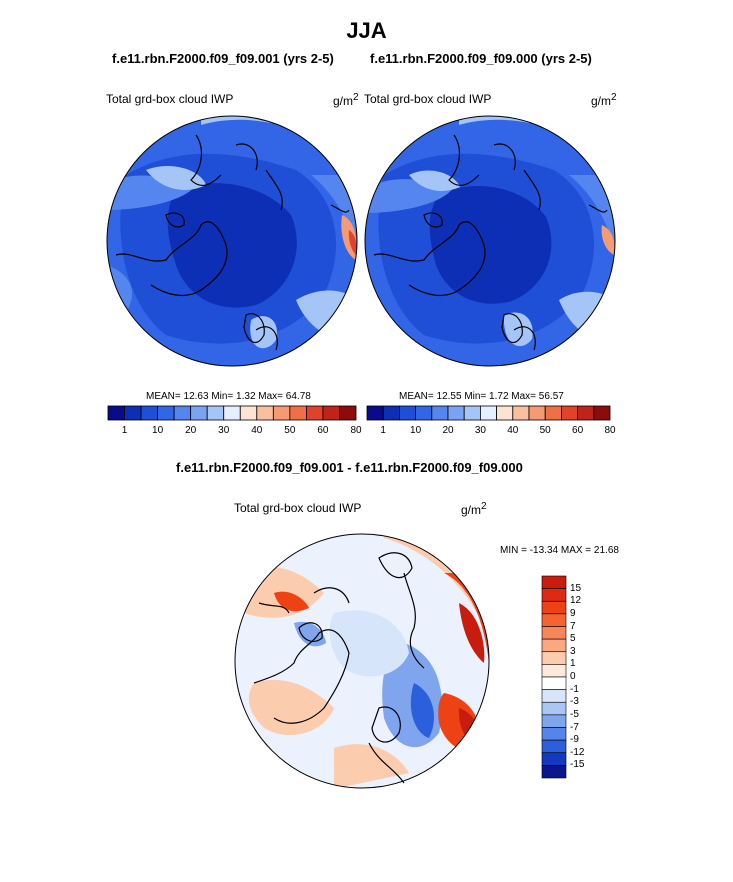 The width and height of the screenshot is (733, 882). Describe the element at coordinates (574, 740) in the screenshot. I see `colorbar-tick-label: -9` at that location.